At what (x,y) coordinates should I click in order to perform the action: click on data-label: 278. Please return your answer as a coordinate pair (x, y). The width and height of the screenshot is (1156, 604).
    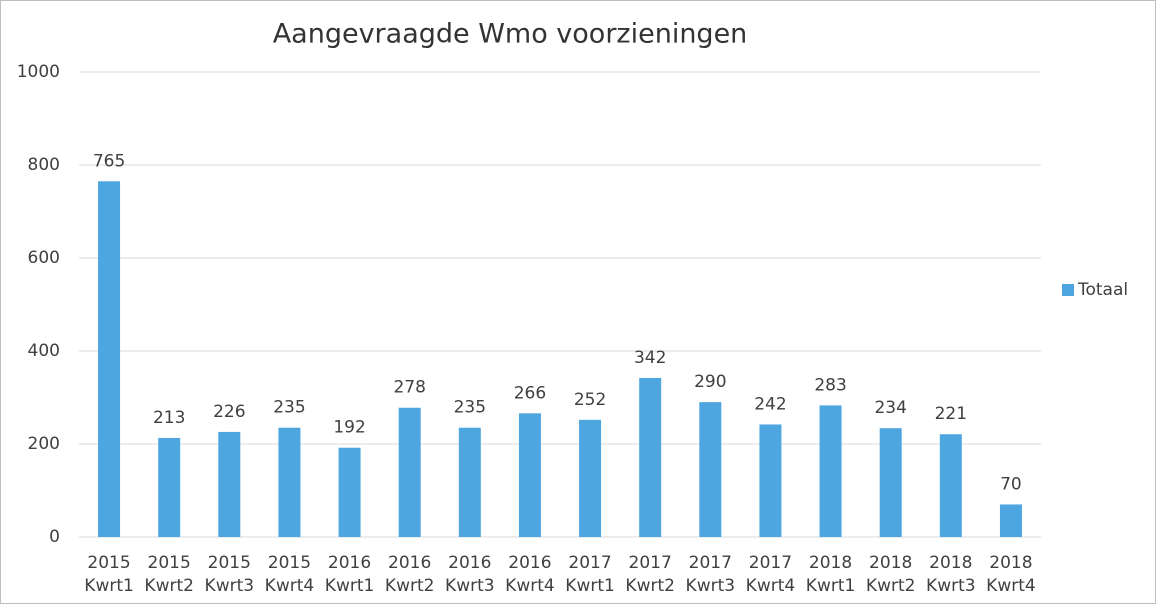
    Looking at the image, I should click on (409, 388).